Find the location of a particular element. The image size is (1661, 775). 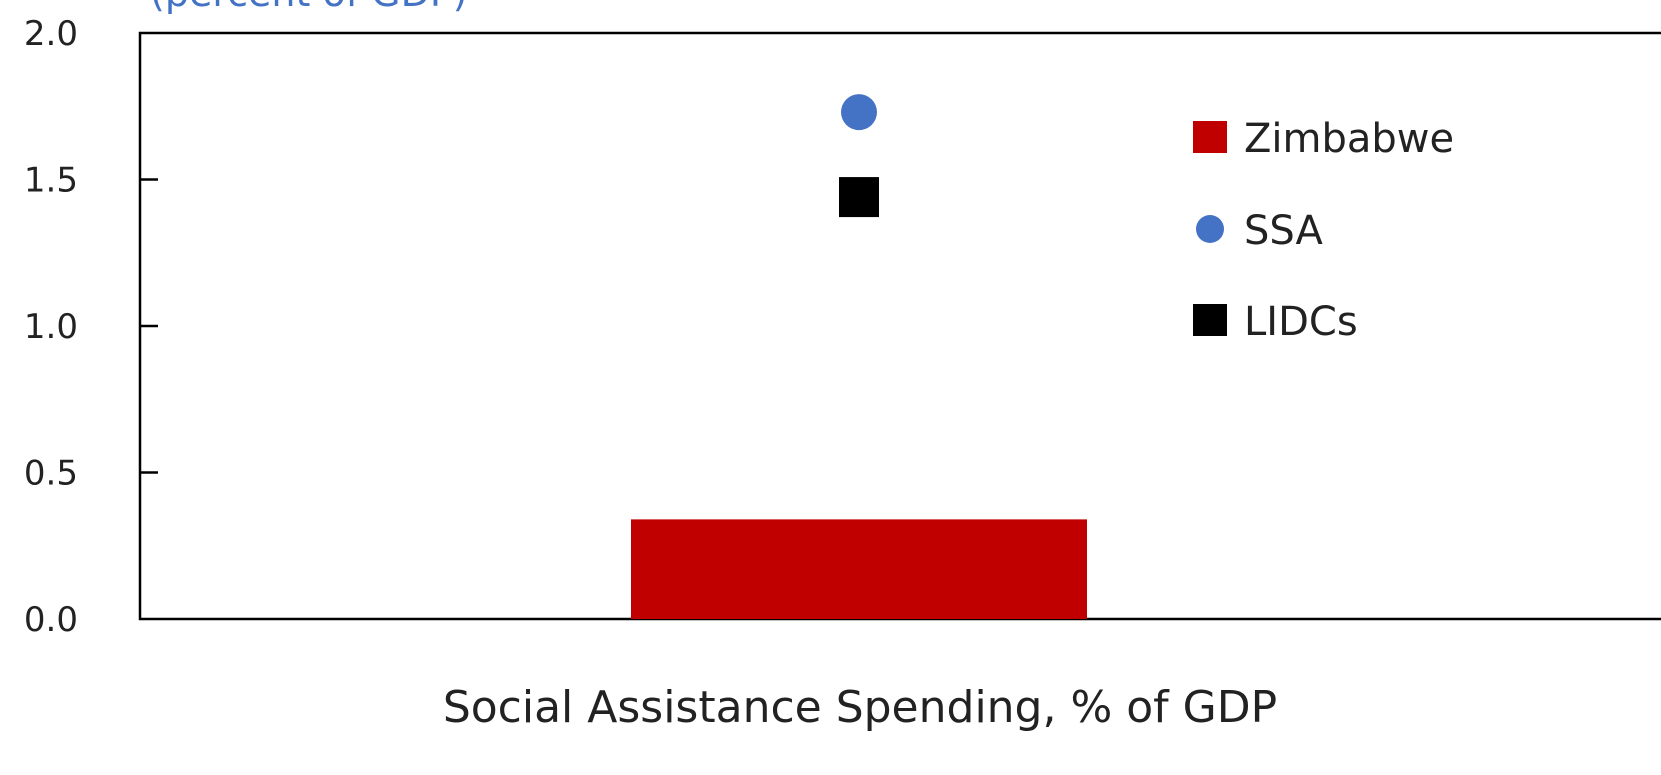

legend: Zimbabwe SSA LIDCs is located at coordinates (1323, 230).